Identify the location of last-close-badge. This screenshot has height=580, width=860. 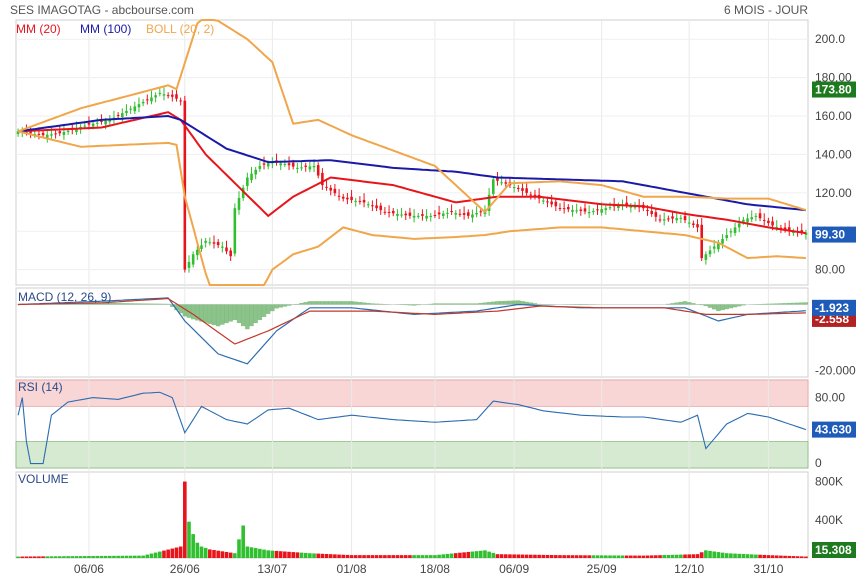
(834, 234).